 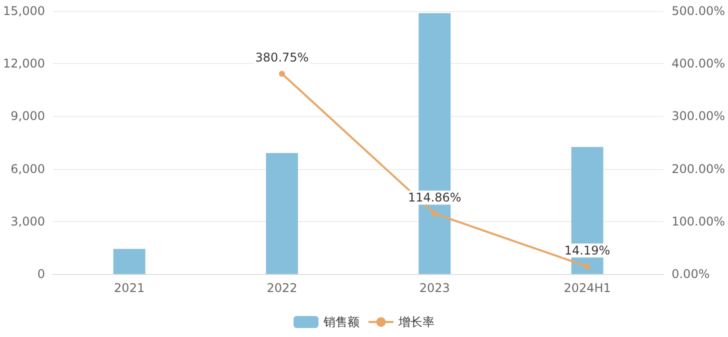 I want to click on y2-tick-label: 100.00%, so click(x=698, y=221).